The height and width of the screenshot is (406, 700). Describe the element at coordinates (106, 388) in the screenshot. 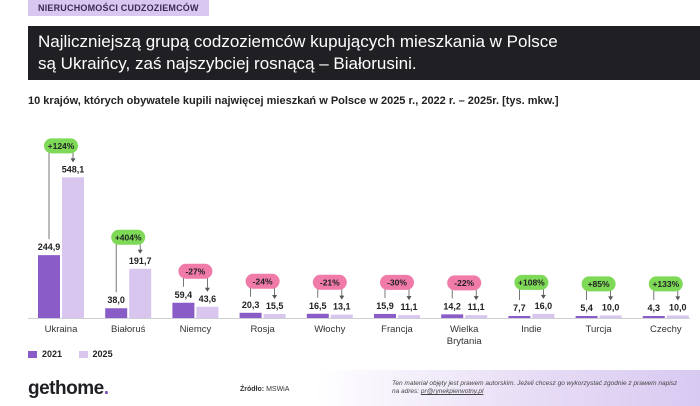

I see `logo-accent: .` at that location.